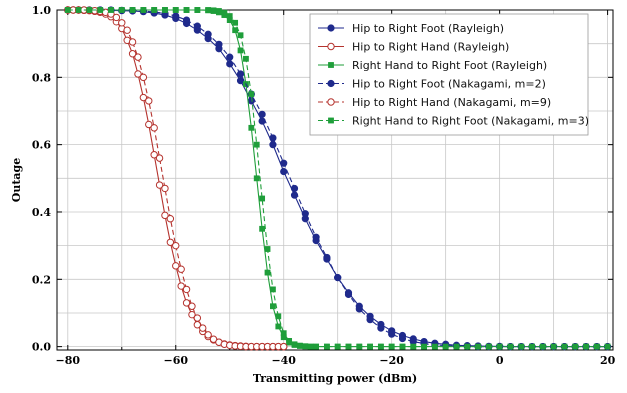  I want to click on x-tick-label: −80, so click(68, 360).